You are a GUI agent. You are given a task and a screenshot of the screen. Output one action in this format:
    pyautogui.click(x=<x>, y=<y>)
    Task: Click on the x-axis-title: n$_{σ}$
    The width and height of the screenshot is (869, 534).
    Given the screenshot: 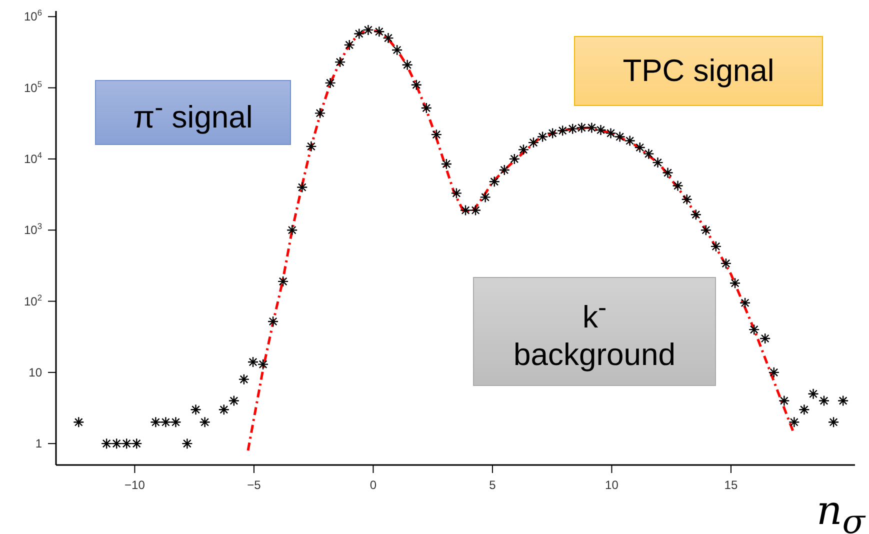 What is the action you would take?
    pyautogui.click(x=840, y=511)
    